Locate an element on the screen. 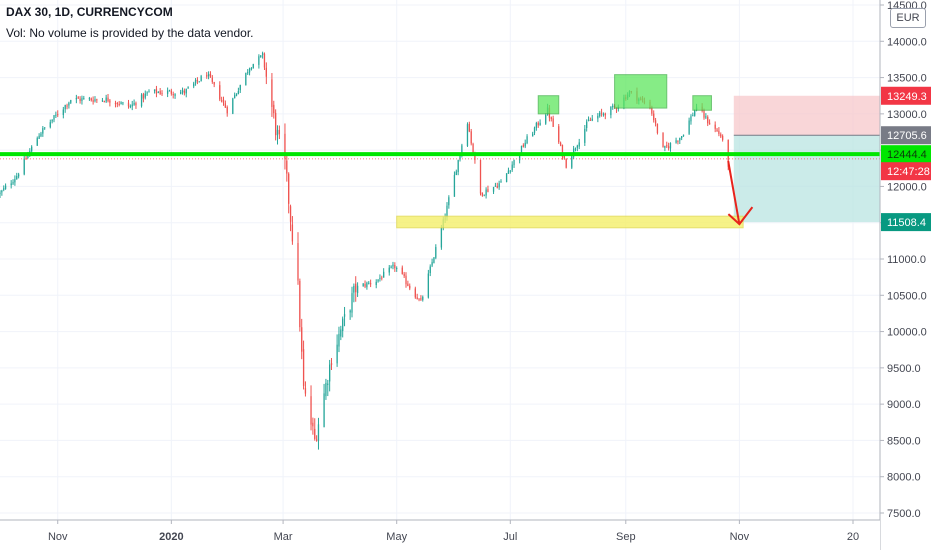 This screenshot has height=550, width=932. time-tick-label: May is located at coordinates (396, 537).